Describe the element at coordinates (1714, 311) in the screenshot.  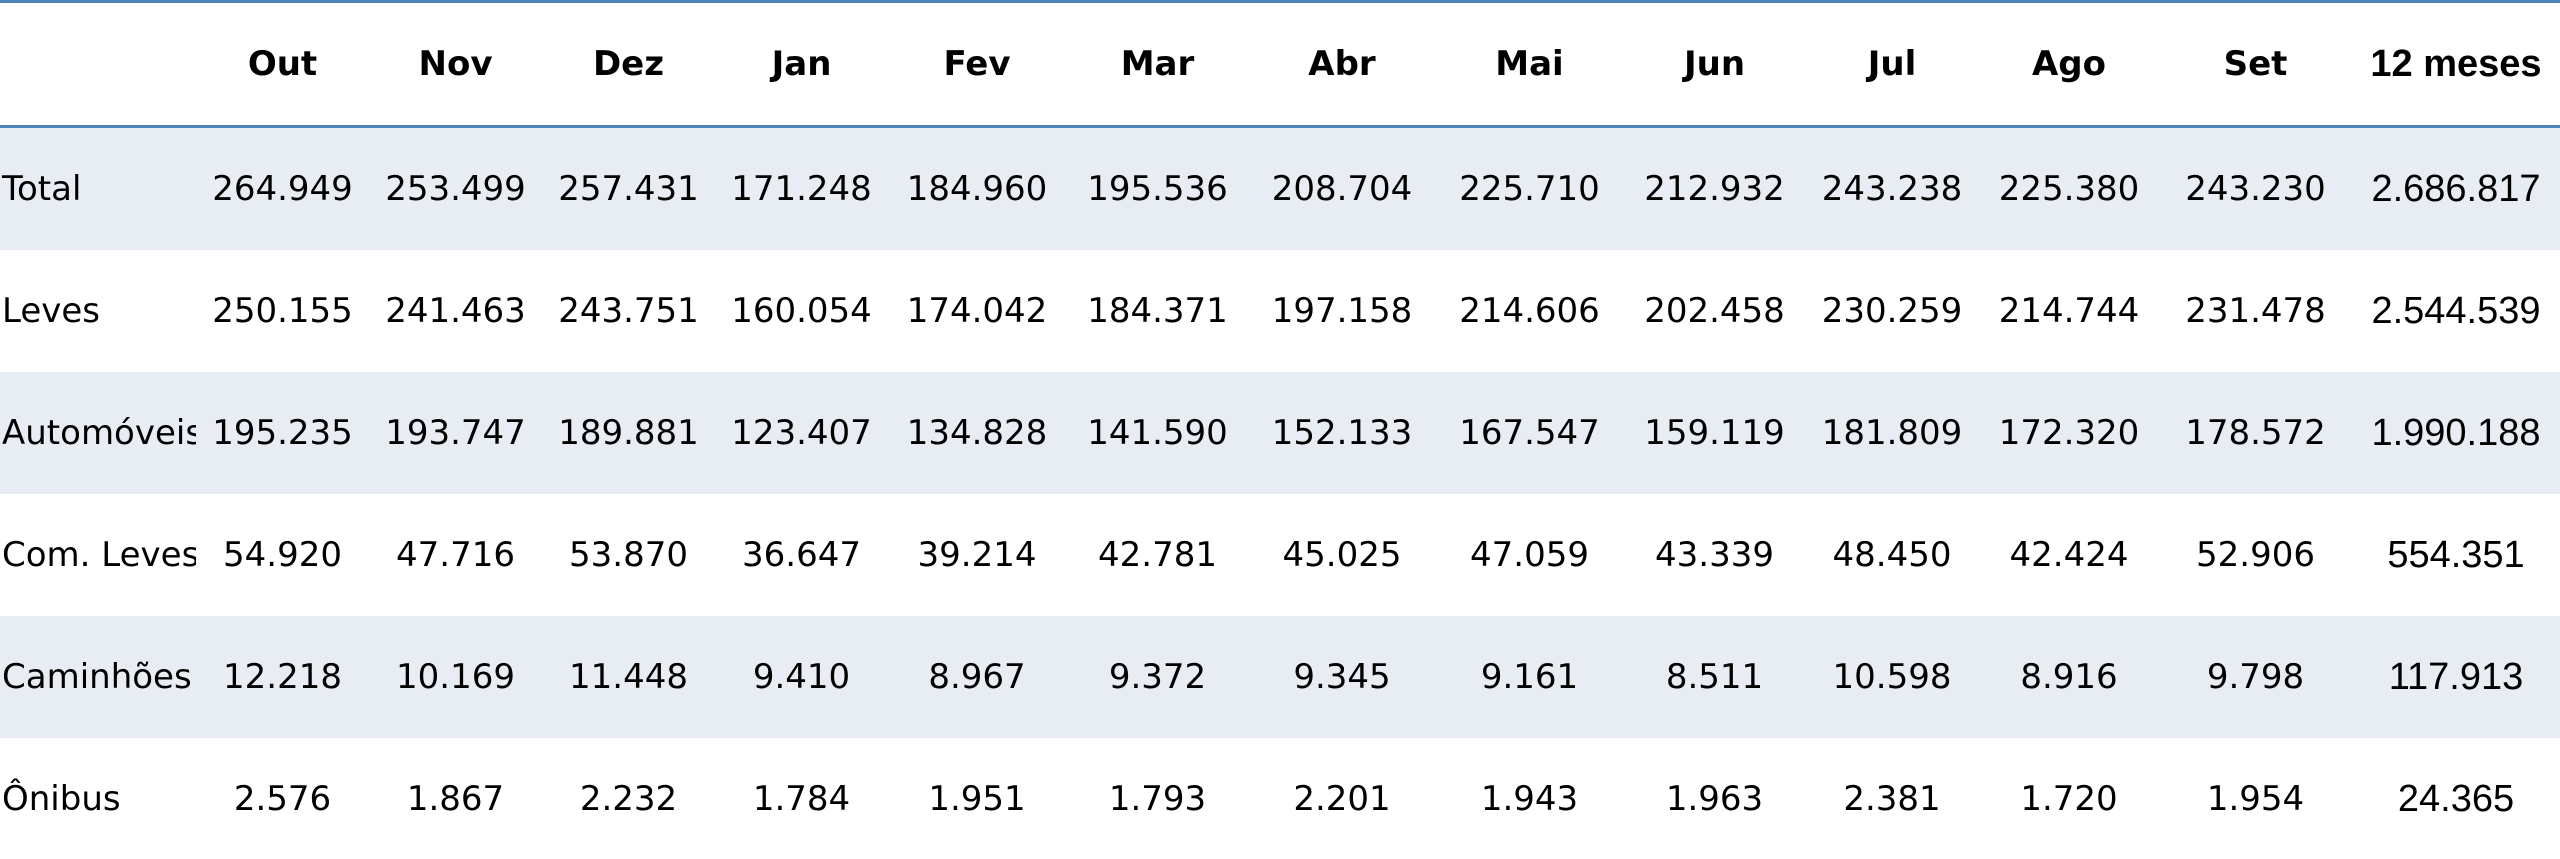
I see `cell: 202.458` at that location.